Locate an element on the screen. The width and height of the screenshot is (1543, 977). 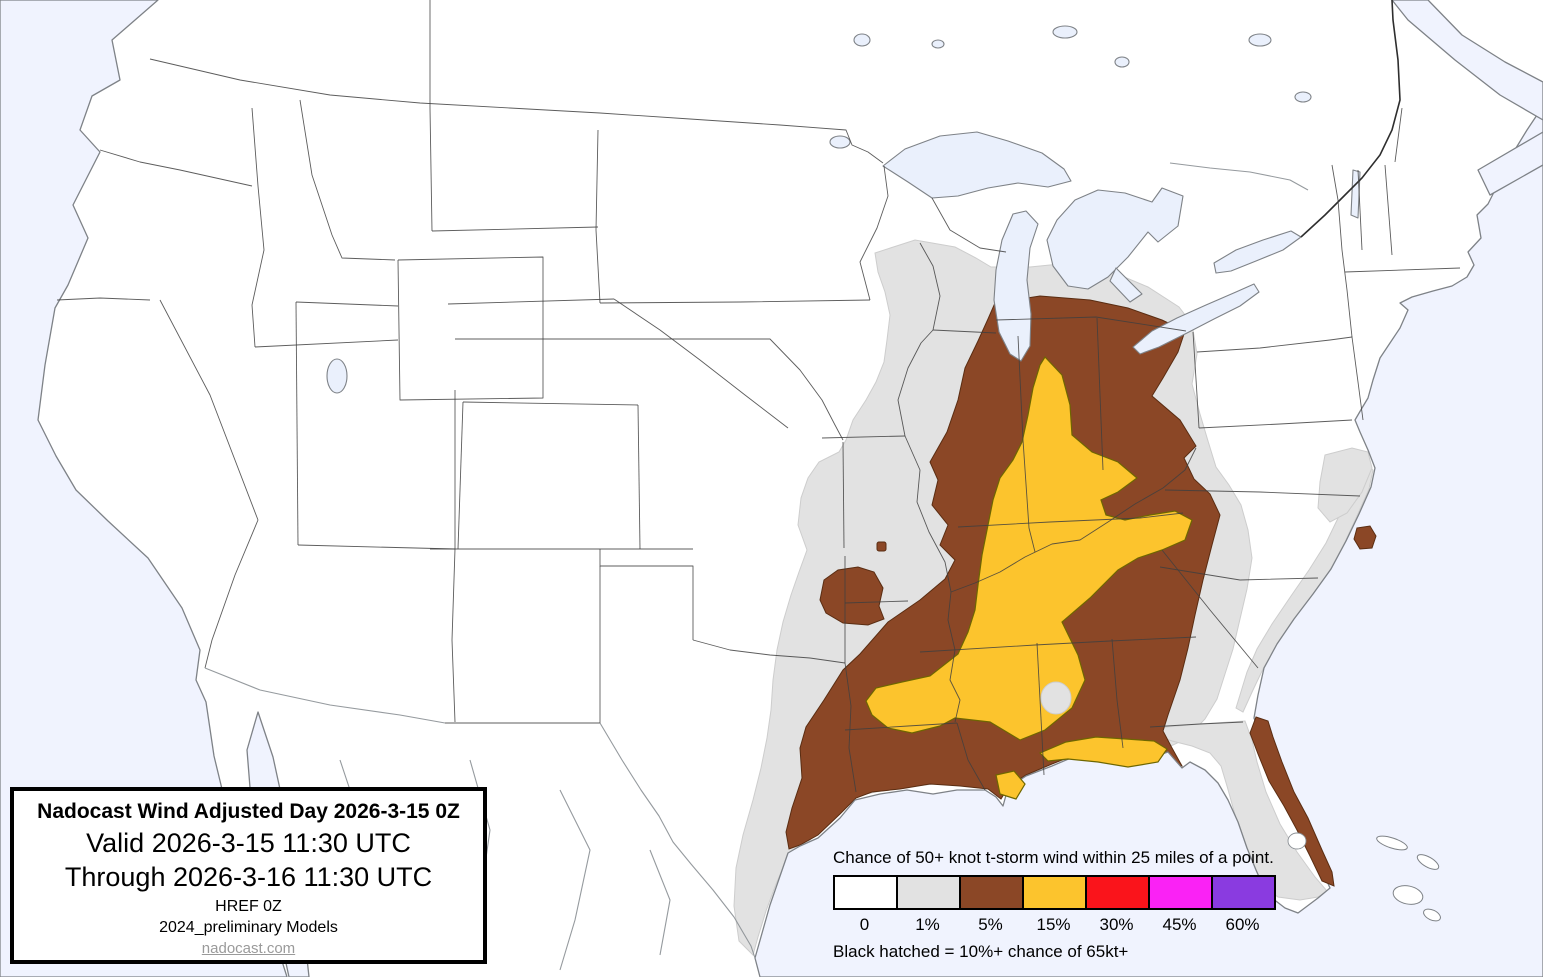
legend-swatch-row is located at coordinates (1068, 892).